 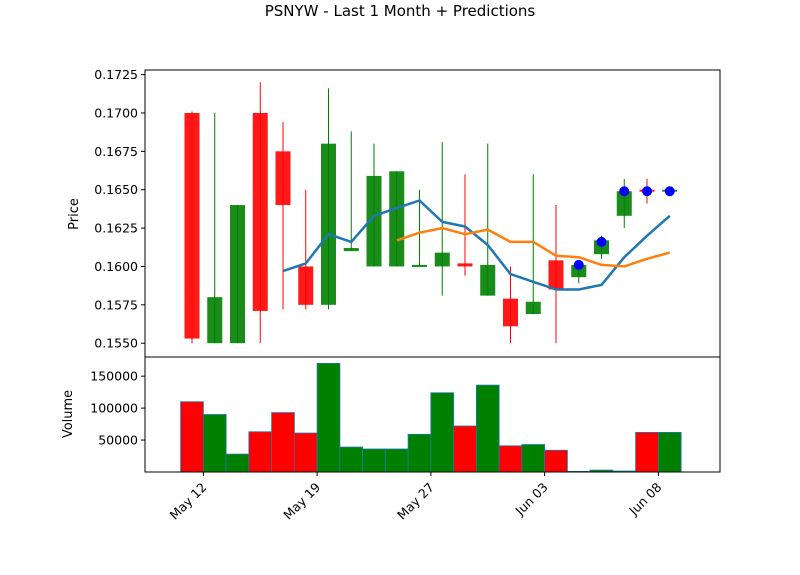 I want to click on price-y-tick-label: 0.1625, so click(x=116, y=228).